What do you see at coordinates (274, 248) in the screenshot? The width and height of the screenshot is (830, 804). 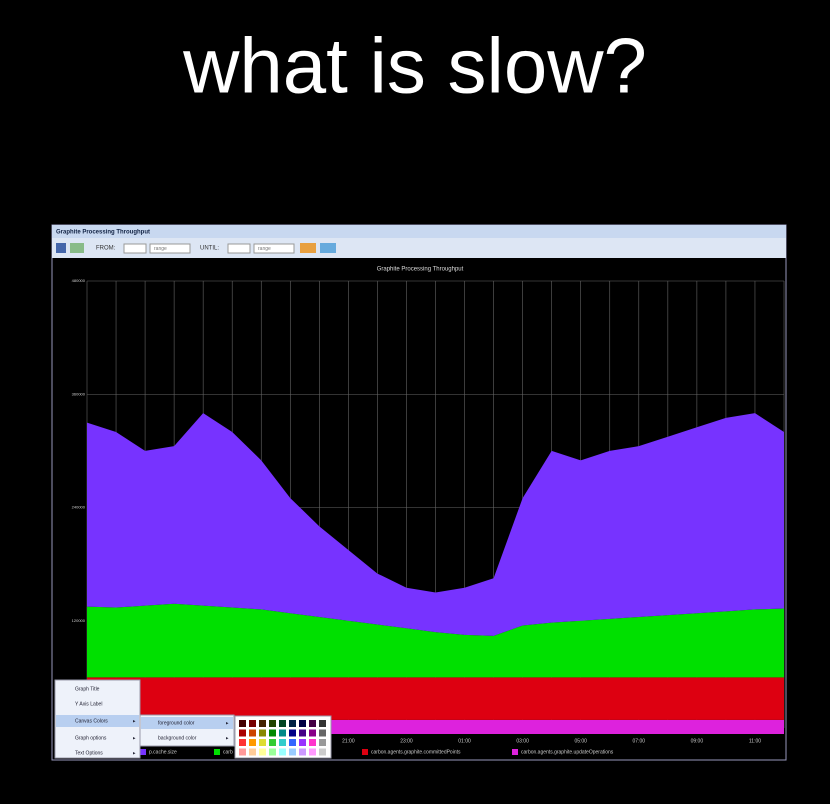 I see `until-range` at bounding box center [274, 248].